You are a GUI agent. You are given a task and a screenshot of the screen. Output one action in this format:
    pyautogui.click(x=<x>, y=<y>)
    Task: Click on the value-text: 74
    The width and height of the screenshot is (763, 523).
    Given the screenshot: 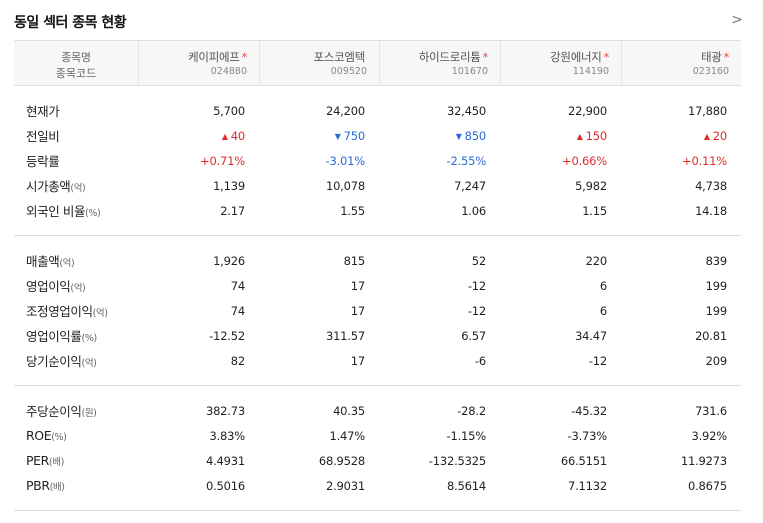 What is the action you would take?
    pyautogui.click(x=237, y=285)
    